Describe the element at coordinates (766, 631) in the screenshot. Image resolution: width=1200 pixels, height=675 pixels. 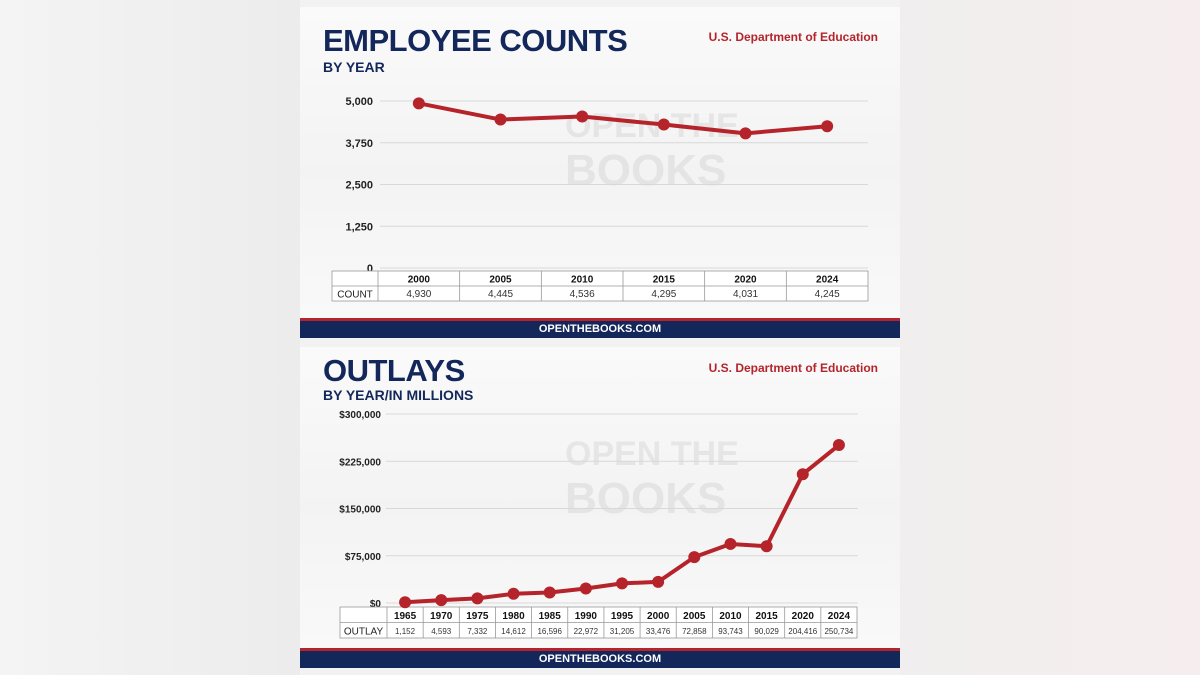
I see `table-value: 90,029` at that location.